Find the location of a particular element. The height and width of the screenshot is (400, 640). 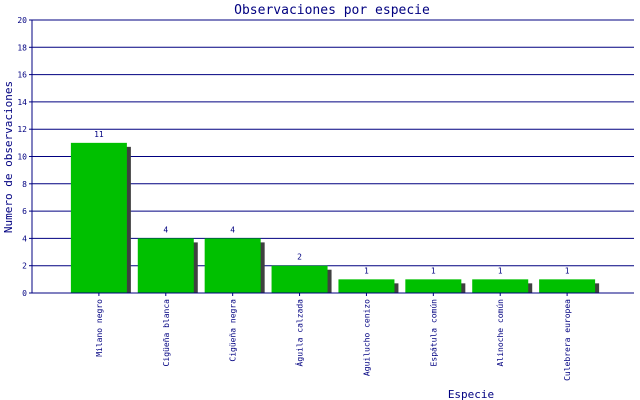

y-tick-label: 8 is located at coordinates (24, 184).